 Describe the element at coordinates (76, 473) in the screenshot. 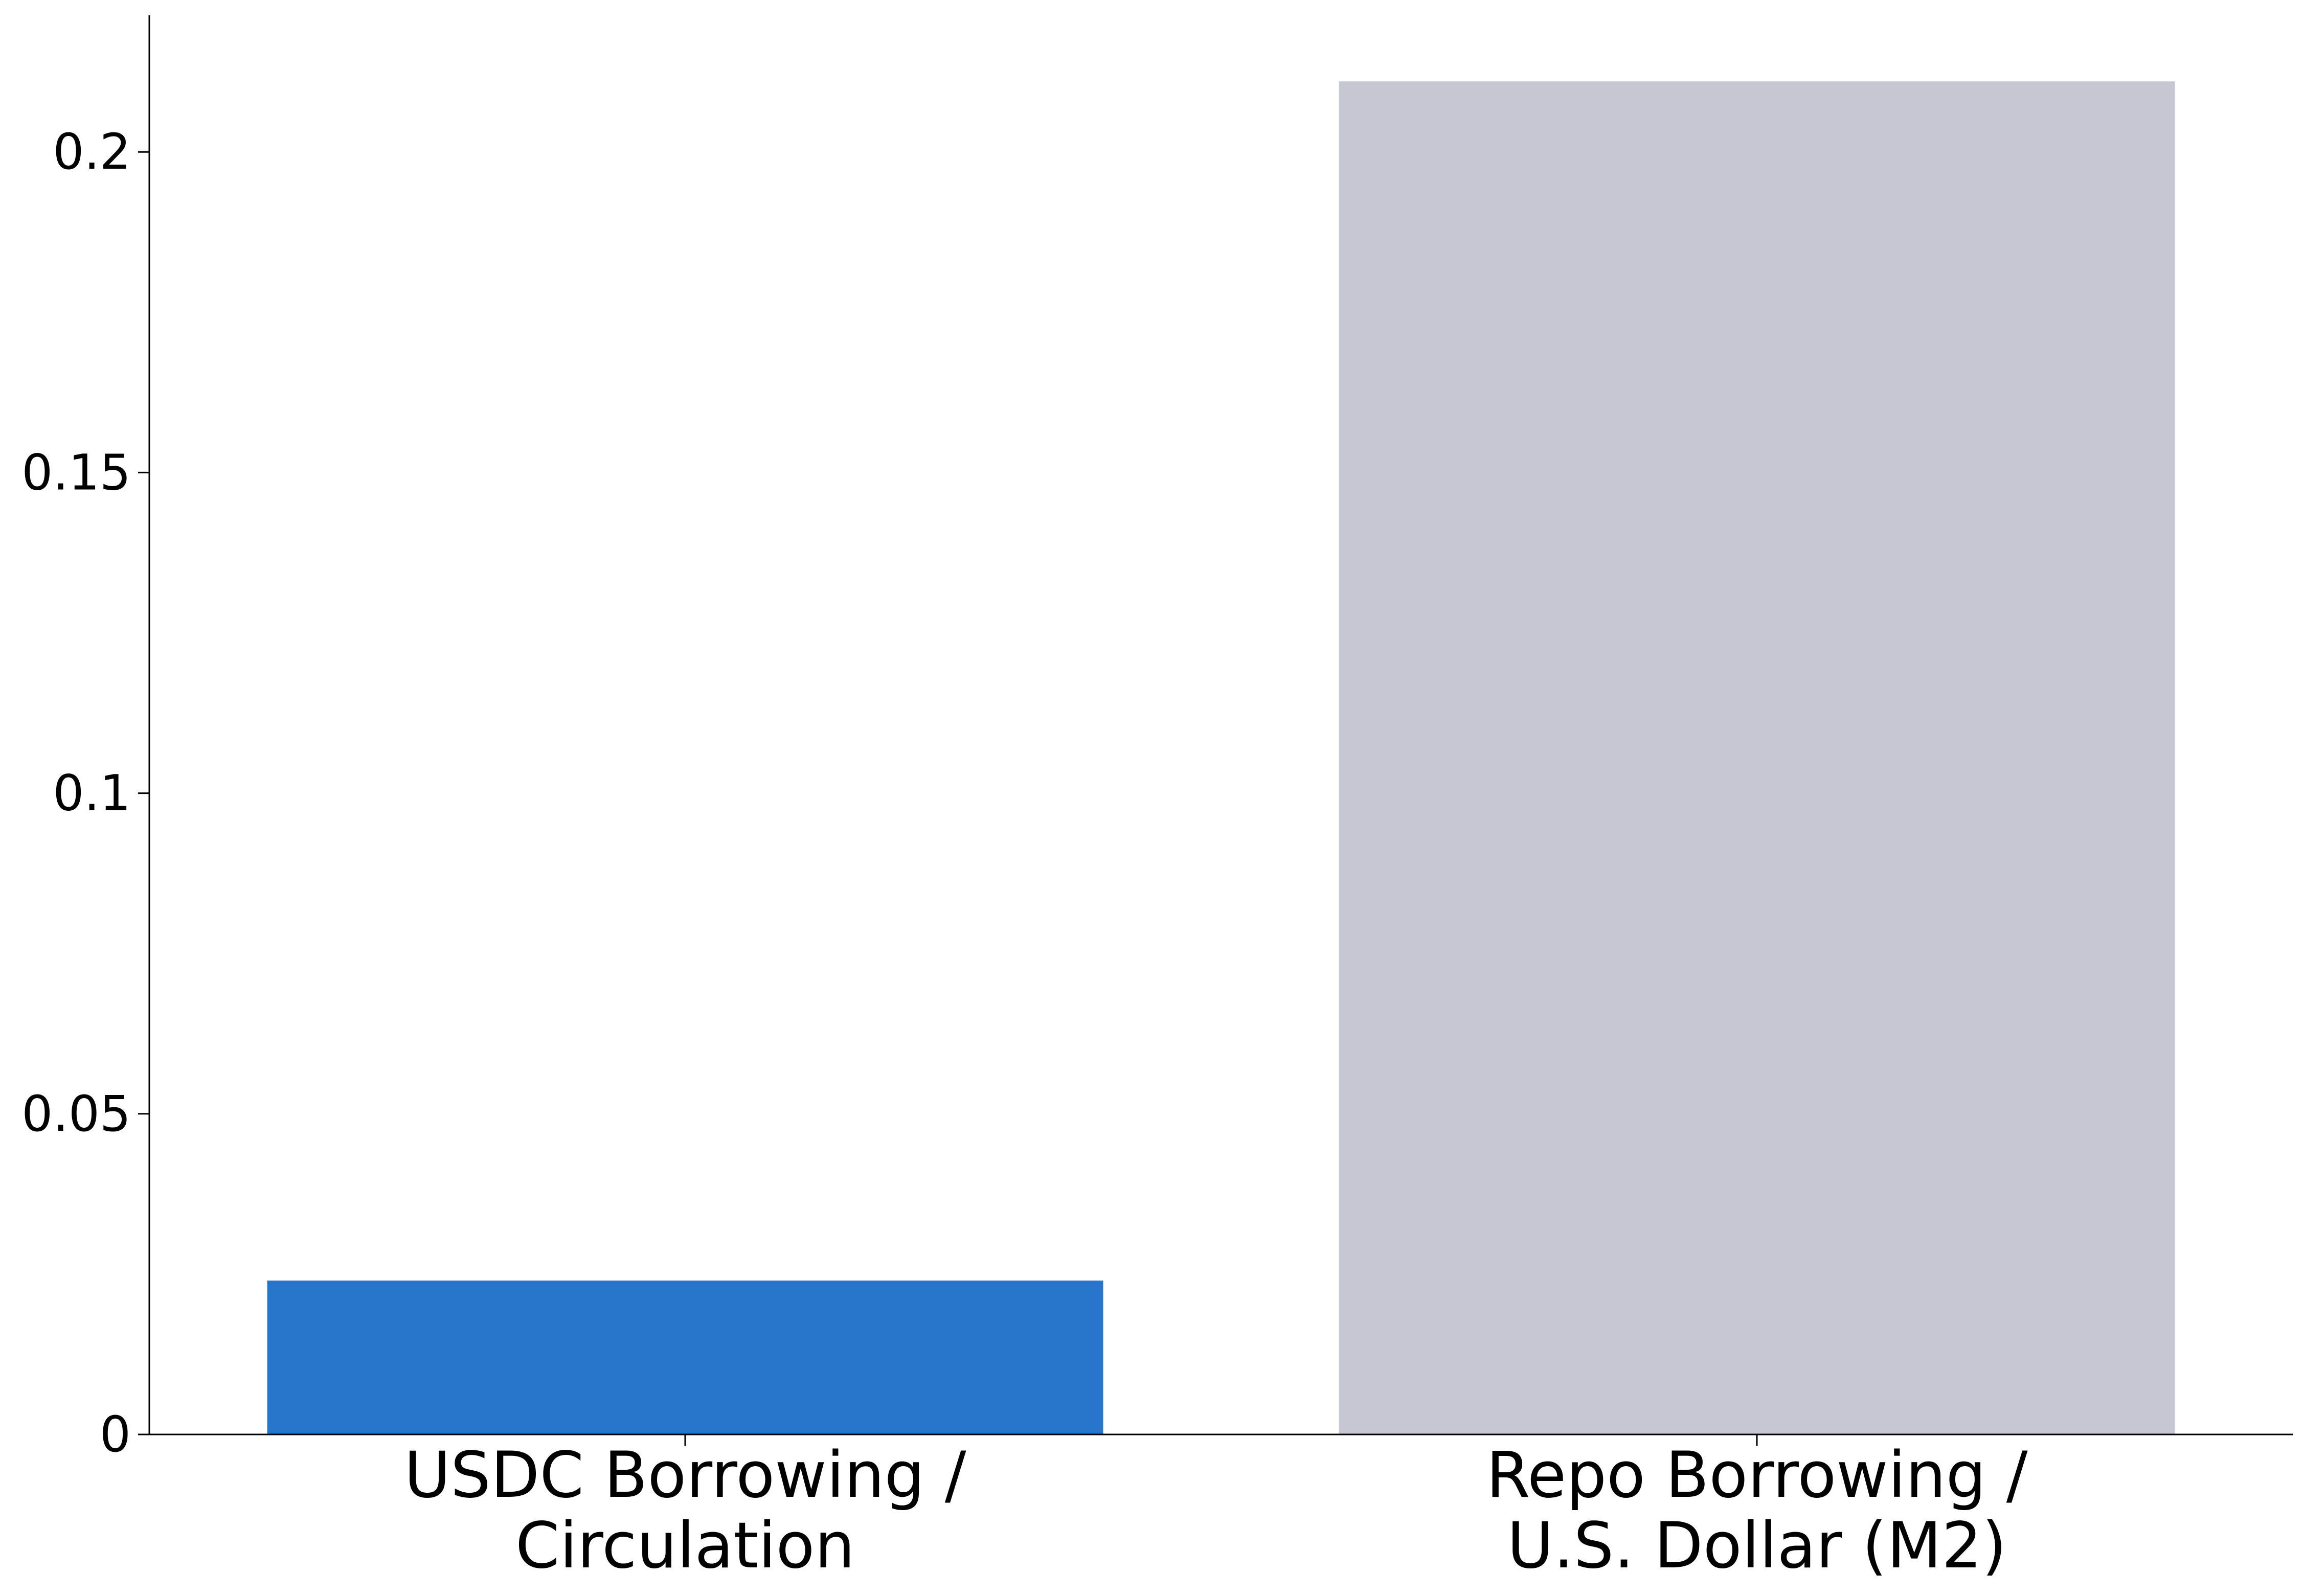

I see `y-tick-label: 0.15` at that location.